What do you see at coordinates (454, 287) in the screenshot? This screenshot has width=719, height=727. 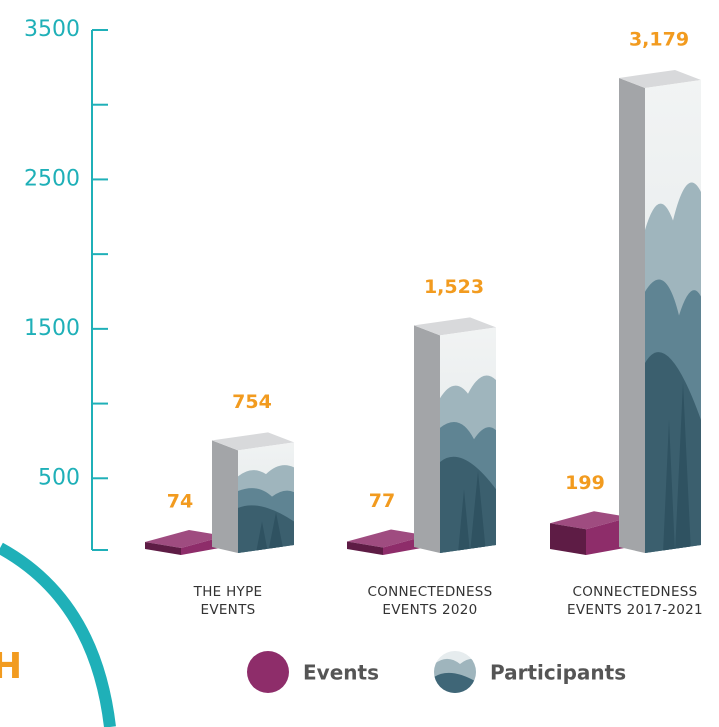 I see `value-label: 1,523` at bounding box center [454, 287].